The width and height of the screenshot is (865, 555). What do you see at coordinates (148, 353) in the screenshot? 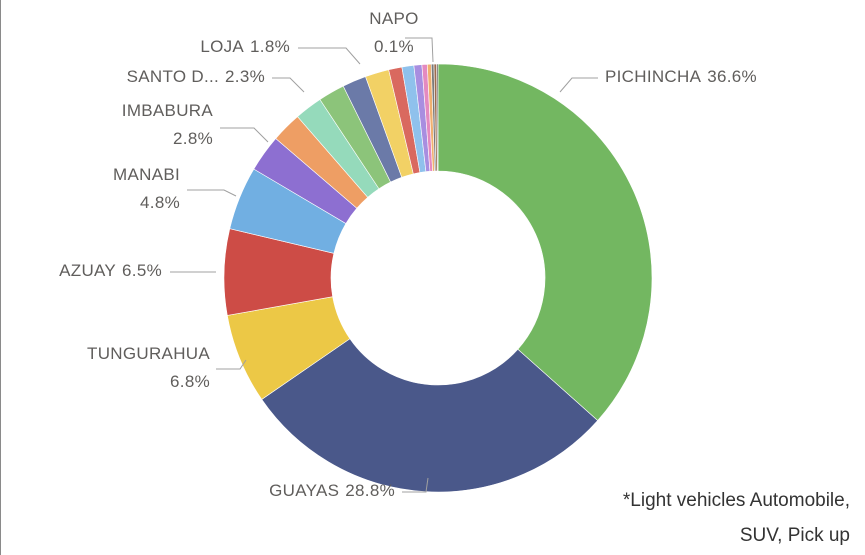
I see `category-label: TUNGURAHUA` at bounding box center [148, 353].